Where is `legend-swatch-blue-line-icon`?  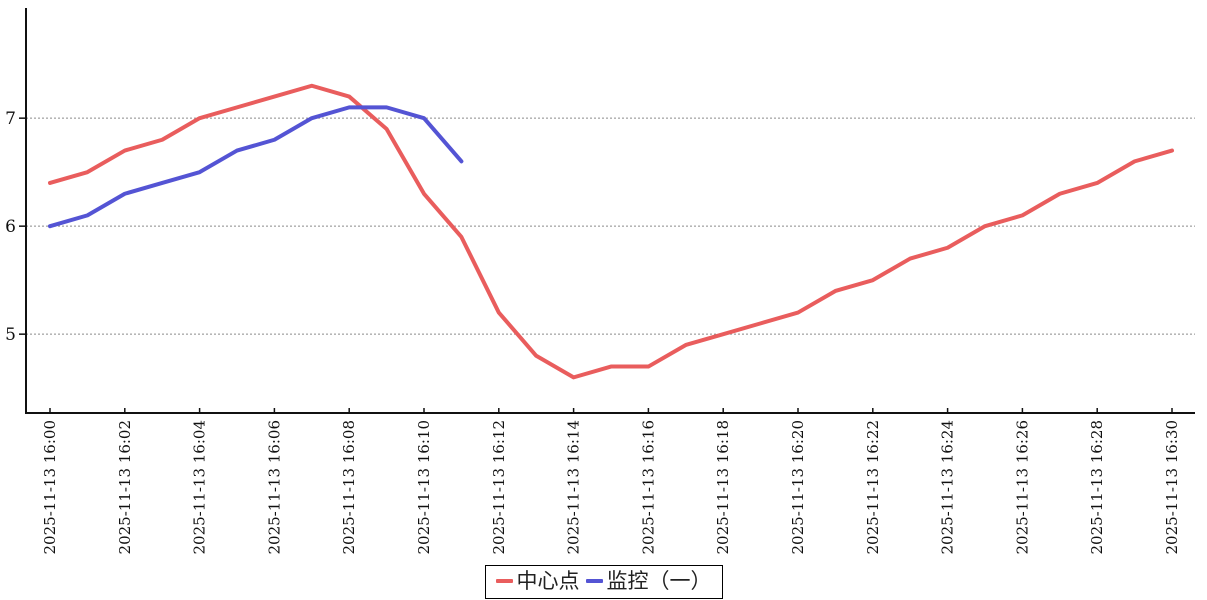
legend-swatch-blue-line-icon is located at coordinates (594, 581).